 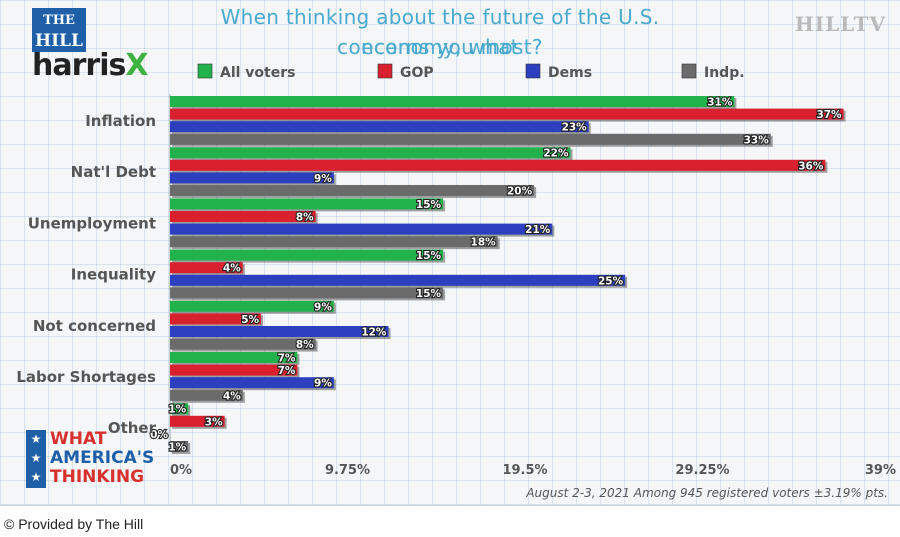 What do you see at coordinates (113, 172) in the screenshot?
I see `category-label: Nat'l Debt` at bounding box center [113, 172].